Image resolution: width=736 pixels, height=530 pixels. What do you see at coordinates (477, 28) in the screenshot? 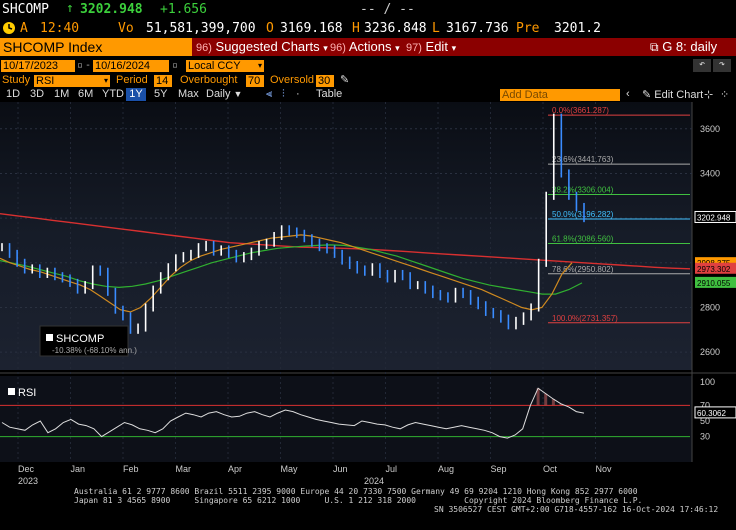
I see `quote-low: 3167.736` at bounding box center [477, 28].